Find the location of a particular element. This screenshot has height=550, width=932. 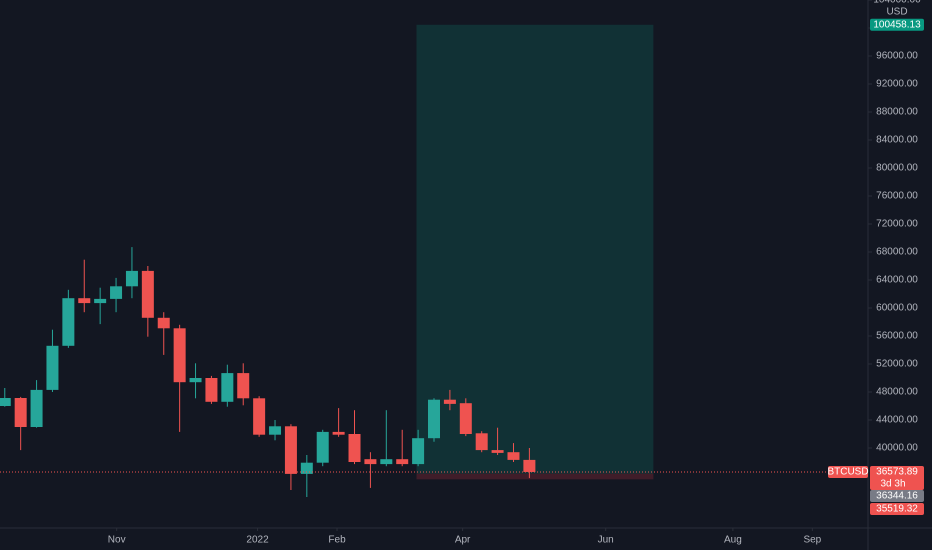

y-tick-label: 60000.00 is located at coordinates (897, 308).